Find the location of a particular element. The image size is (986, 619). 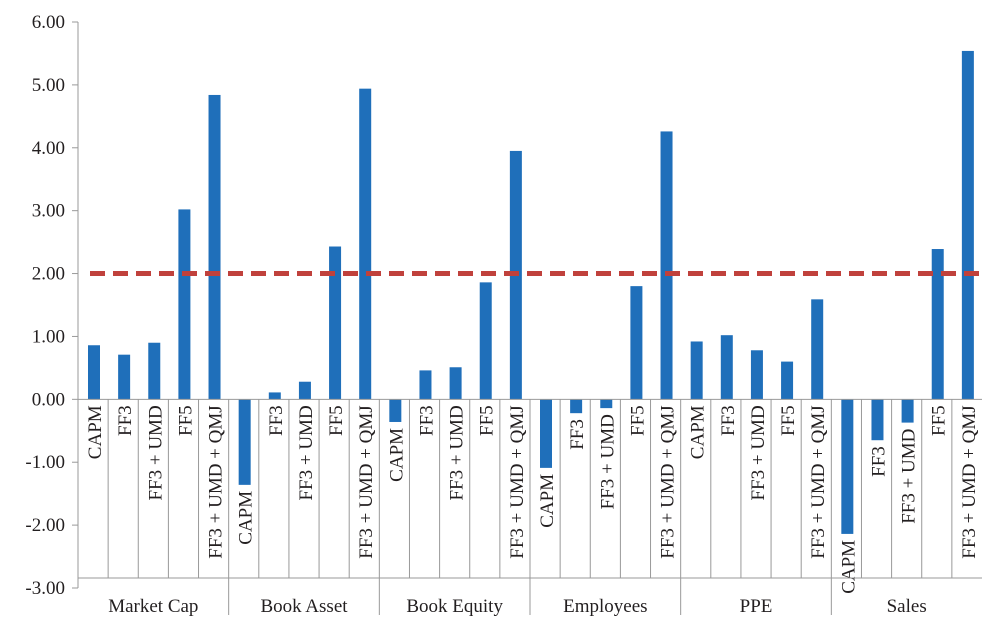

group-label: PPE is located at coordinates (756, 606).